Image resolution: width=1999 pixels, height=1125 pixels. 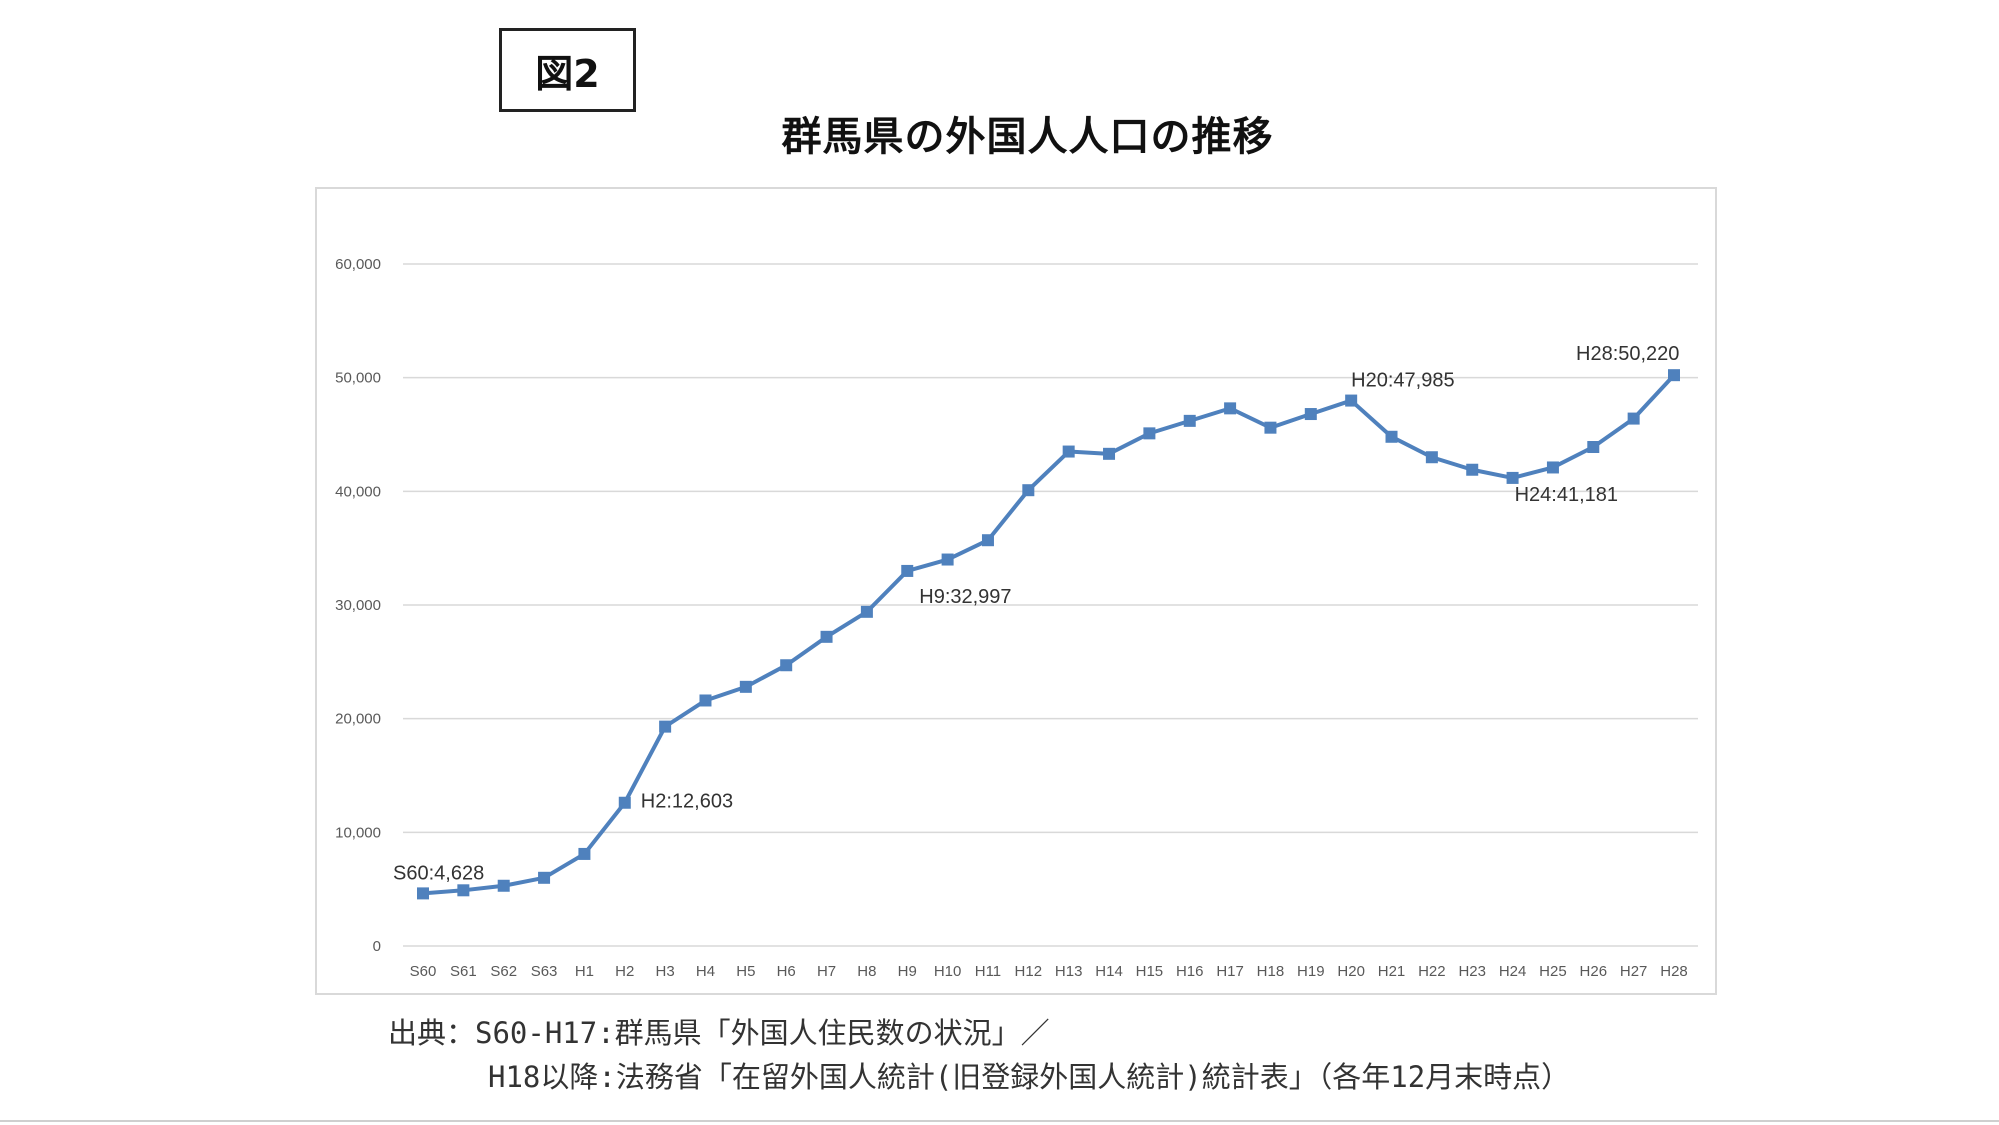 I want to click on x-tick-label: S61, so click(x=463, y=971).